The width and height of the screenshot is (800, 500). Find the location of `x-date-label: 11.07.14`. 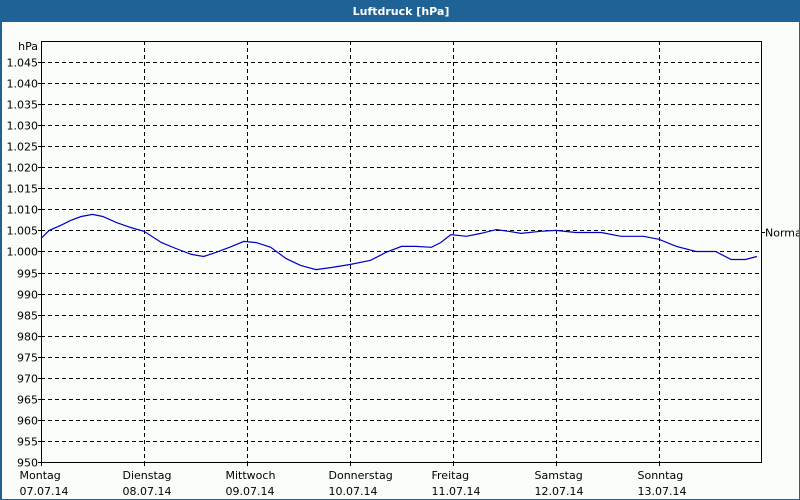

x-date-label: 11.07.14 is located at coordinates (456, 491).